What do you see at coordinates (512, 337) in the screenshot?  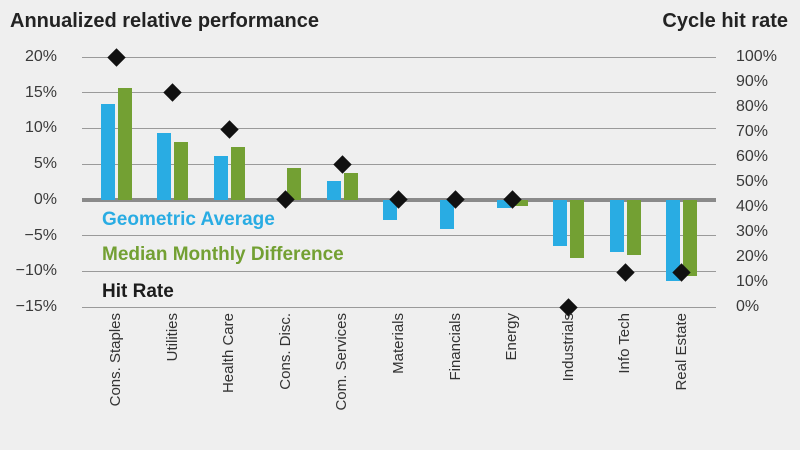 I see `category-label: Energy` at bounding box center [512, 337].